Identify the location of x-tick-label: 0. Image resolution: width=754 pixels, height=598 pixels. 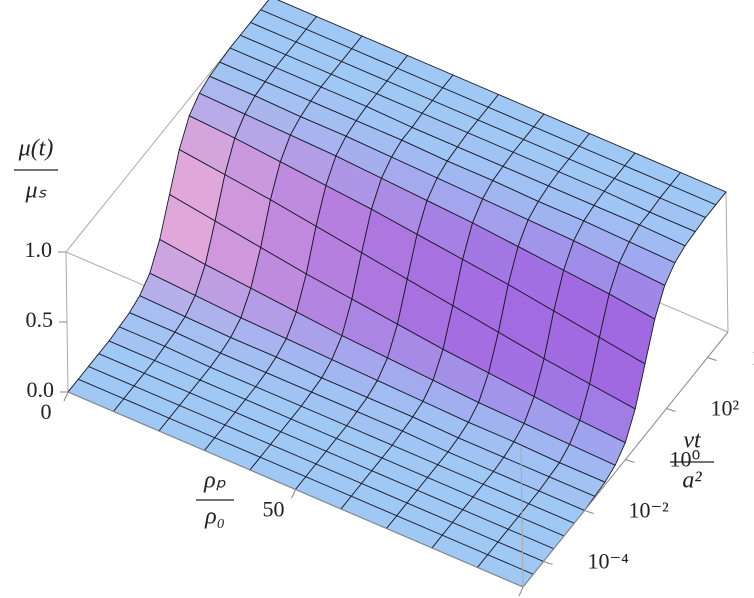
(46, 411).